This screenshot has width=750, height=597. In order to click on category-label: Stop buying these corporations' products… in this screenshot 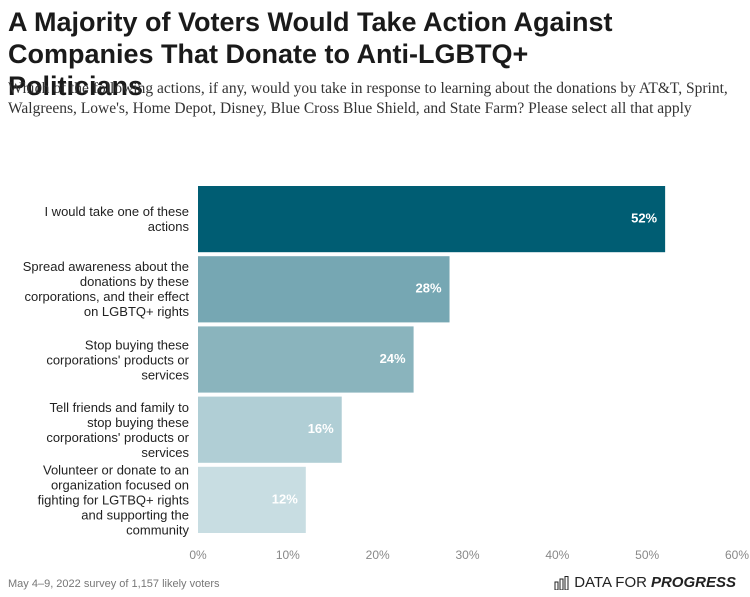, I will do `click(117, 359)`.